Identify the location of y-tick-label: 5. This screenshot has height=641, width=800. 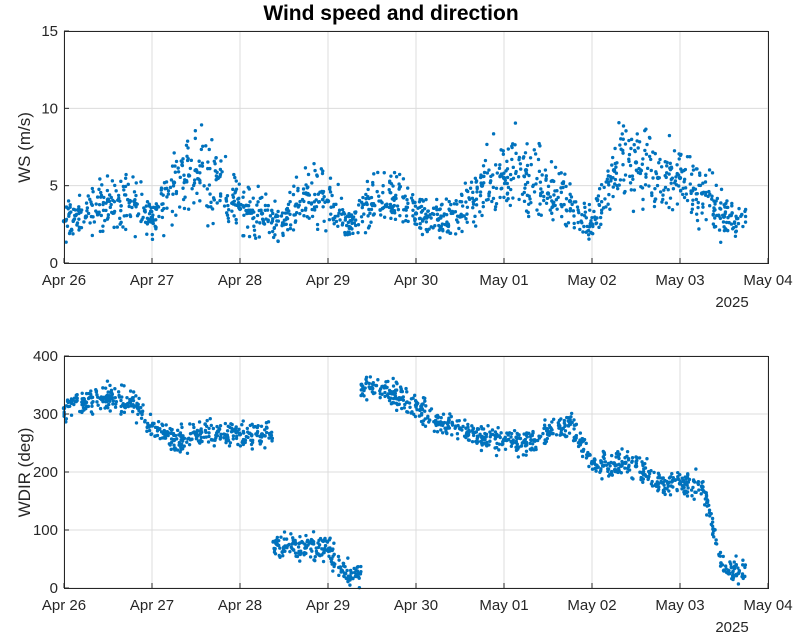
(54, 186).